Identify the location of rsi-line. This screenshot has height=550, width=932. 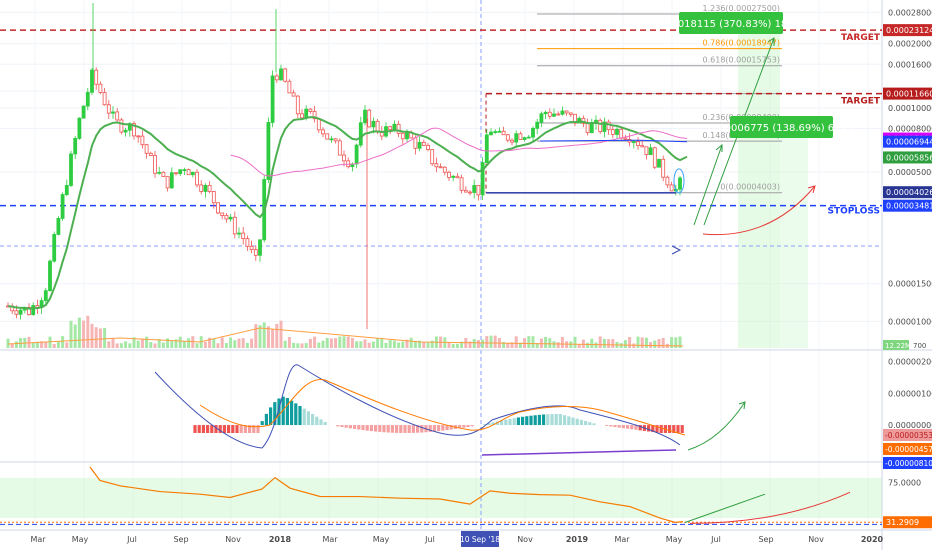
(386, 494).